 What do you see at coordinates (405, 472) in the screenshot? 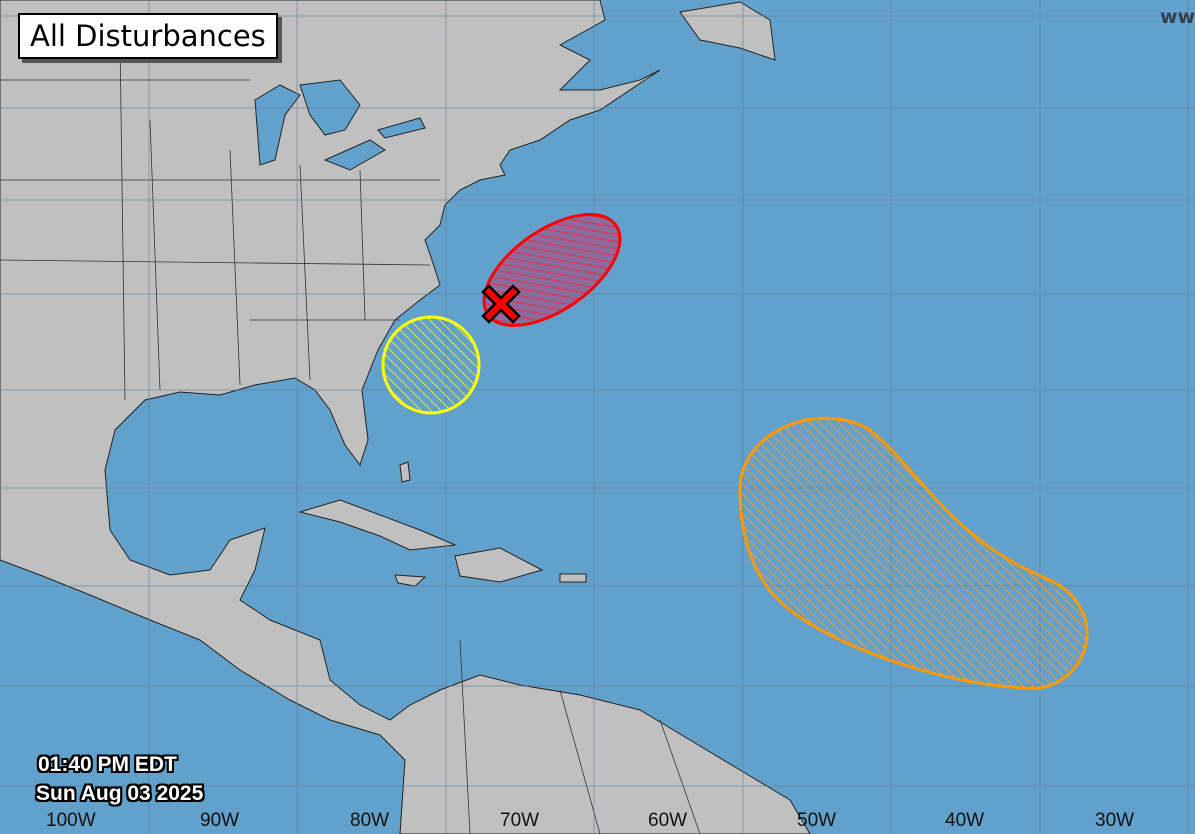
I see `bahamas` at bounding box center [405, 472].